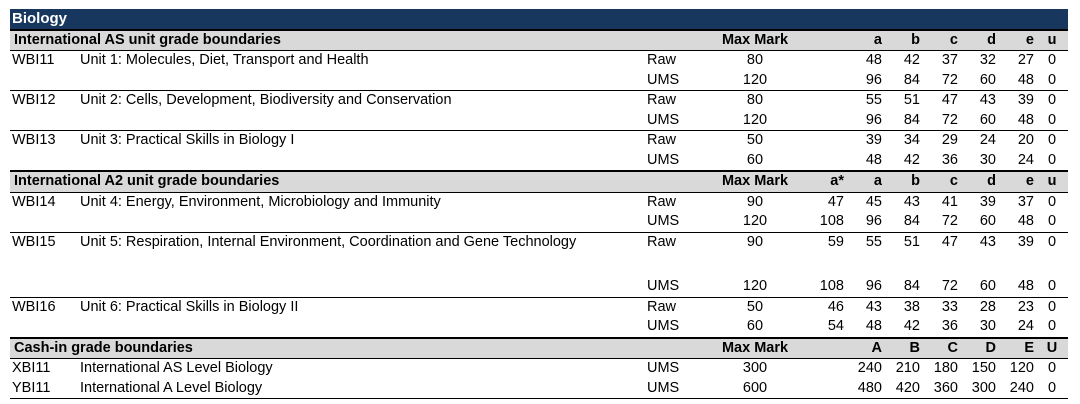  Describe the element at coordinates (949, 140) in the screenshot. I see `grade-value-c: 29` at that location.